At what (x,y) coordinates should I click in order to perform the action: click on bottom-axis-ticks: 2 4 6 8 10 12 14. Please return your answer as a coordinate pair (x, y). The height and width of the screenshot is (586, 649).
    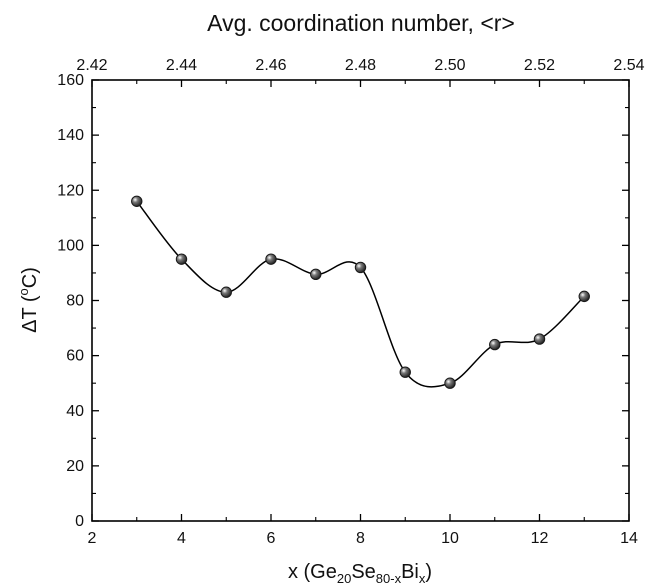
    Looking at the image, I should click on (363, 530).